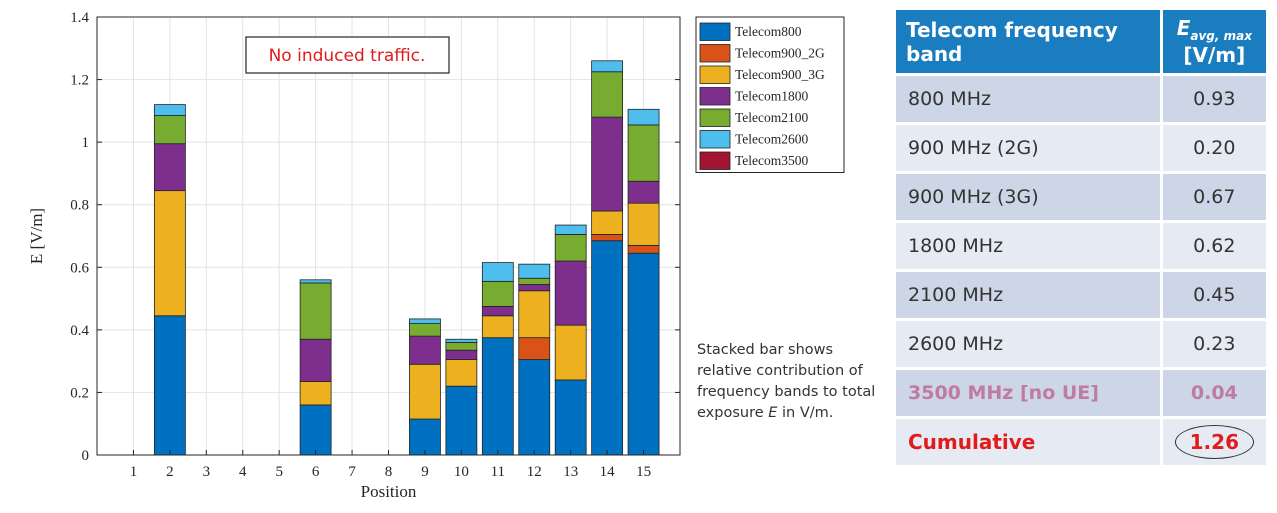 The height and width of the screenshot is (513, 1277). I want to click on total-value: 1.26, so click(1214, 442).